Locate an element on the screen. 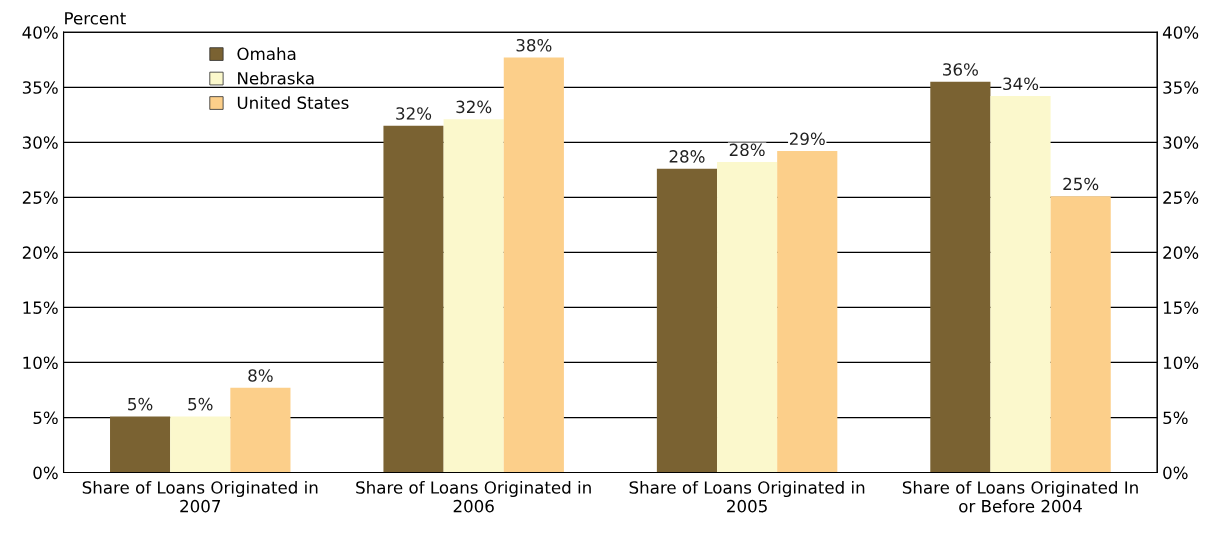 The width and height of the screenshot is (1222, 537). y2-tick-label: 40% is located at coordinates (1180, 32).